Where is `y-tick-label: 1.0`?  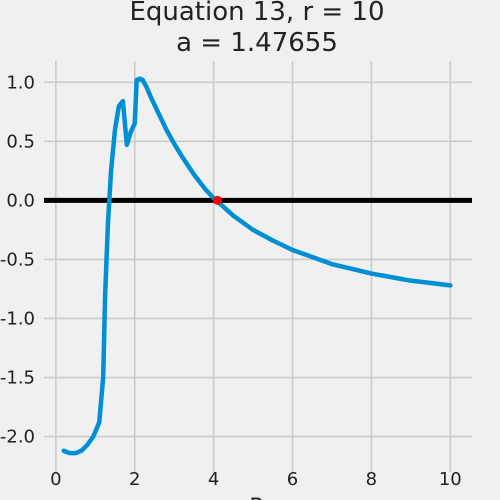
y-tick-label: 1.0 is located at coordinates (20, 82).